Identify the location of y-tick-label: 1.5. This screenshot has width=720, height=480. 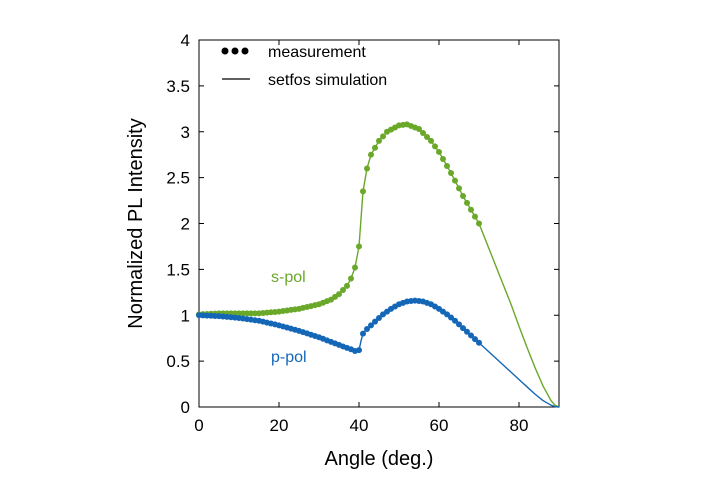
(178, 269).